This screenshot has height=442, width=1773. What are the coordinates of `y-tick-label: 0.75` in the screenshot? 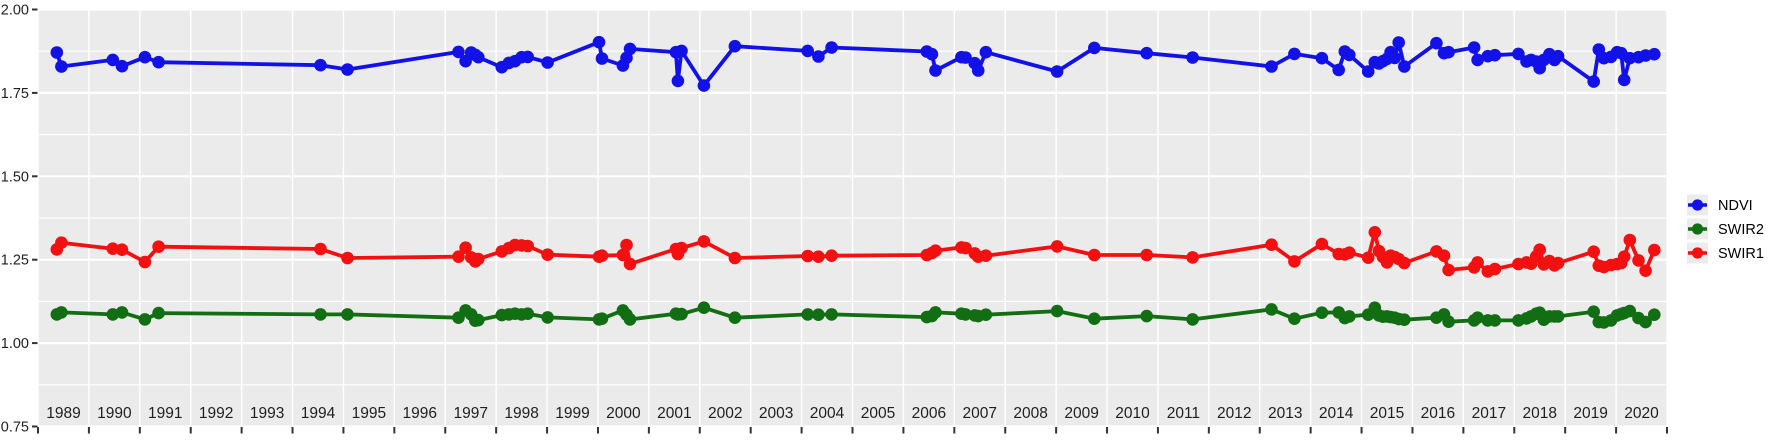 It's located at (15, 428).